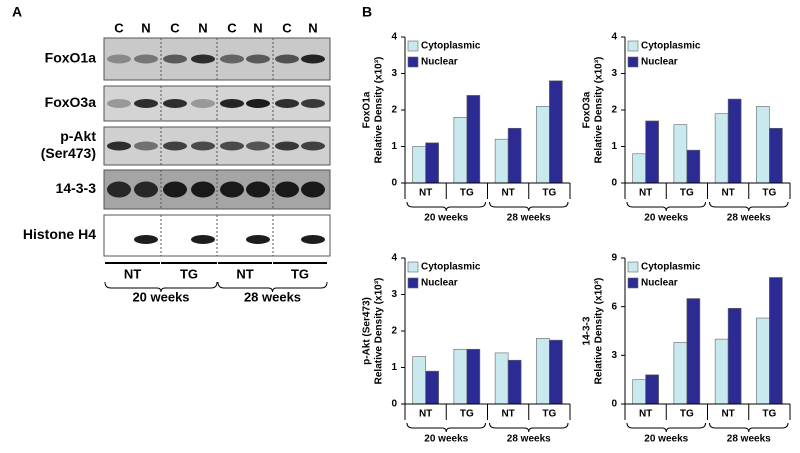 The image size is (800, 453). I want to click on y-tick-label: 6, so click(614, 306).